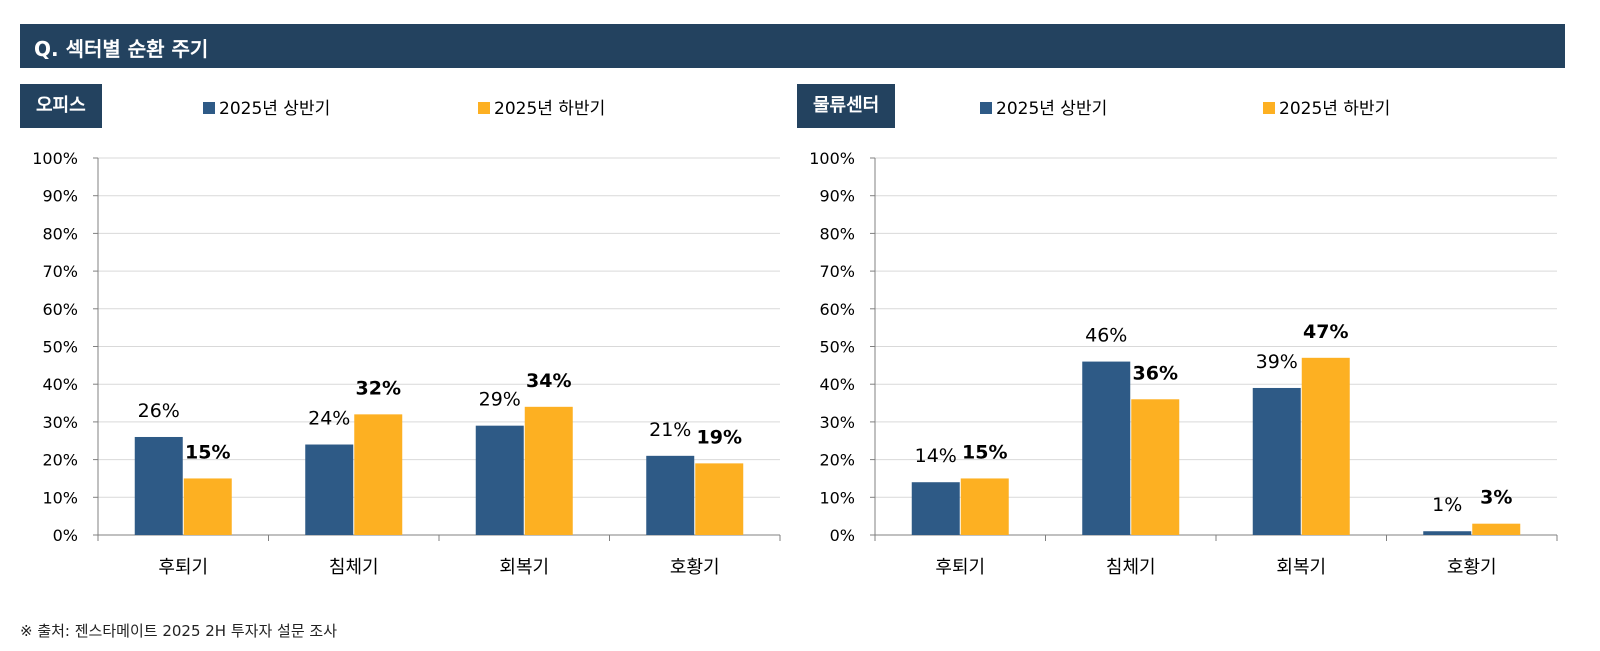 This screenshot has width=1600, height=651. What do you see at coordinates (936, 456) in the screenshot?
I see `data-label: 14%` at bounding box center [936, 456].